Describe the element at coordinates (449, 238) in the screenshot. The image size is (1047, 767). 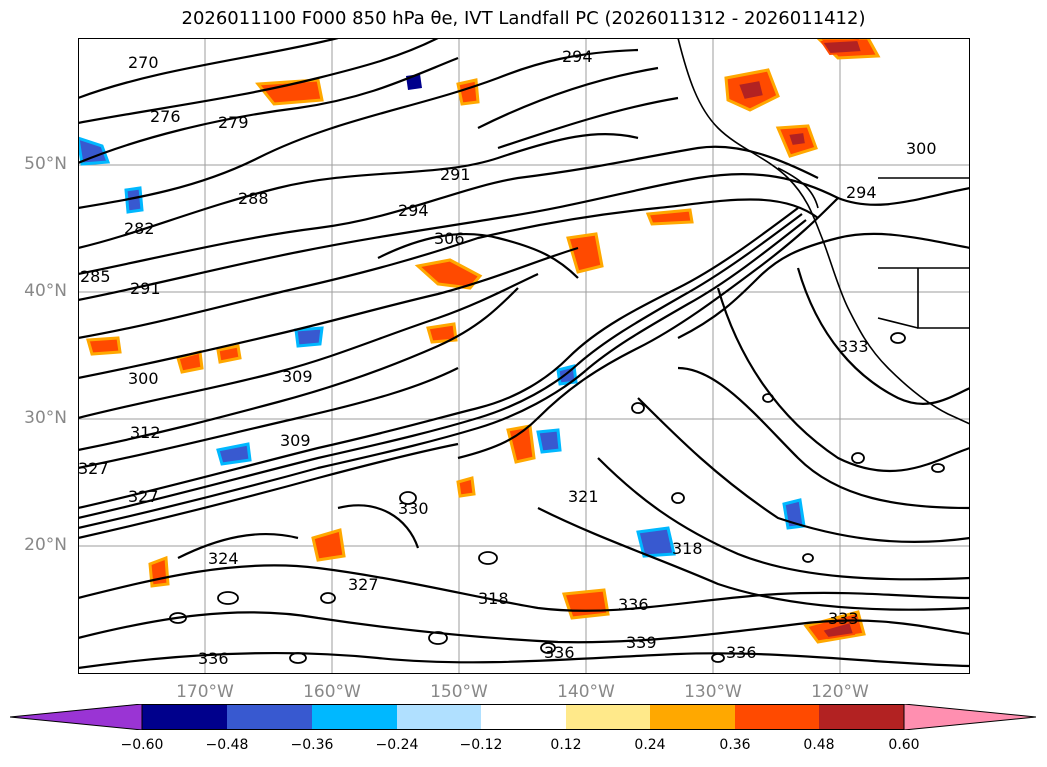
I see `contour-label: 306` at that location.